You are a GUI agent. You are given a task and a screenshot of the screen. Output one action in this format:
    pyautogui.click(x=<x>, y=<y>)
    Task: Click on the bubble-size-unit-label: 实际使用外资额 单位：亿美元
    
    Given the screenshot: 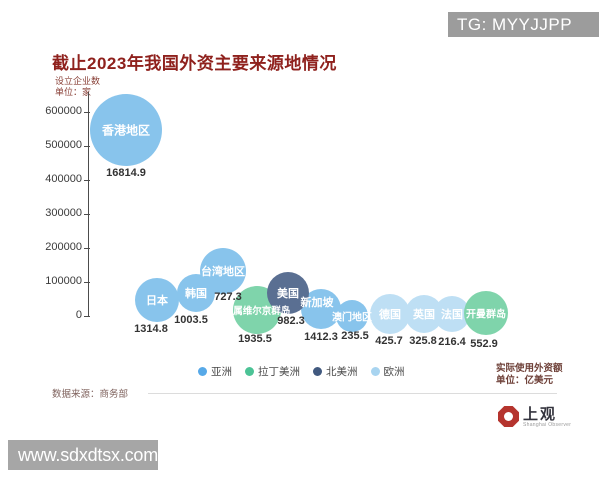 What is the action you would take?
    pyautogui.click(x=529, y=374)
    